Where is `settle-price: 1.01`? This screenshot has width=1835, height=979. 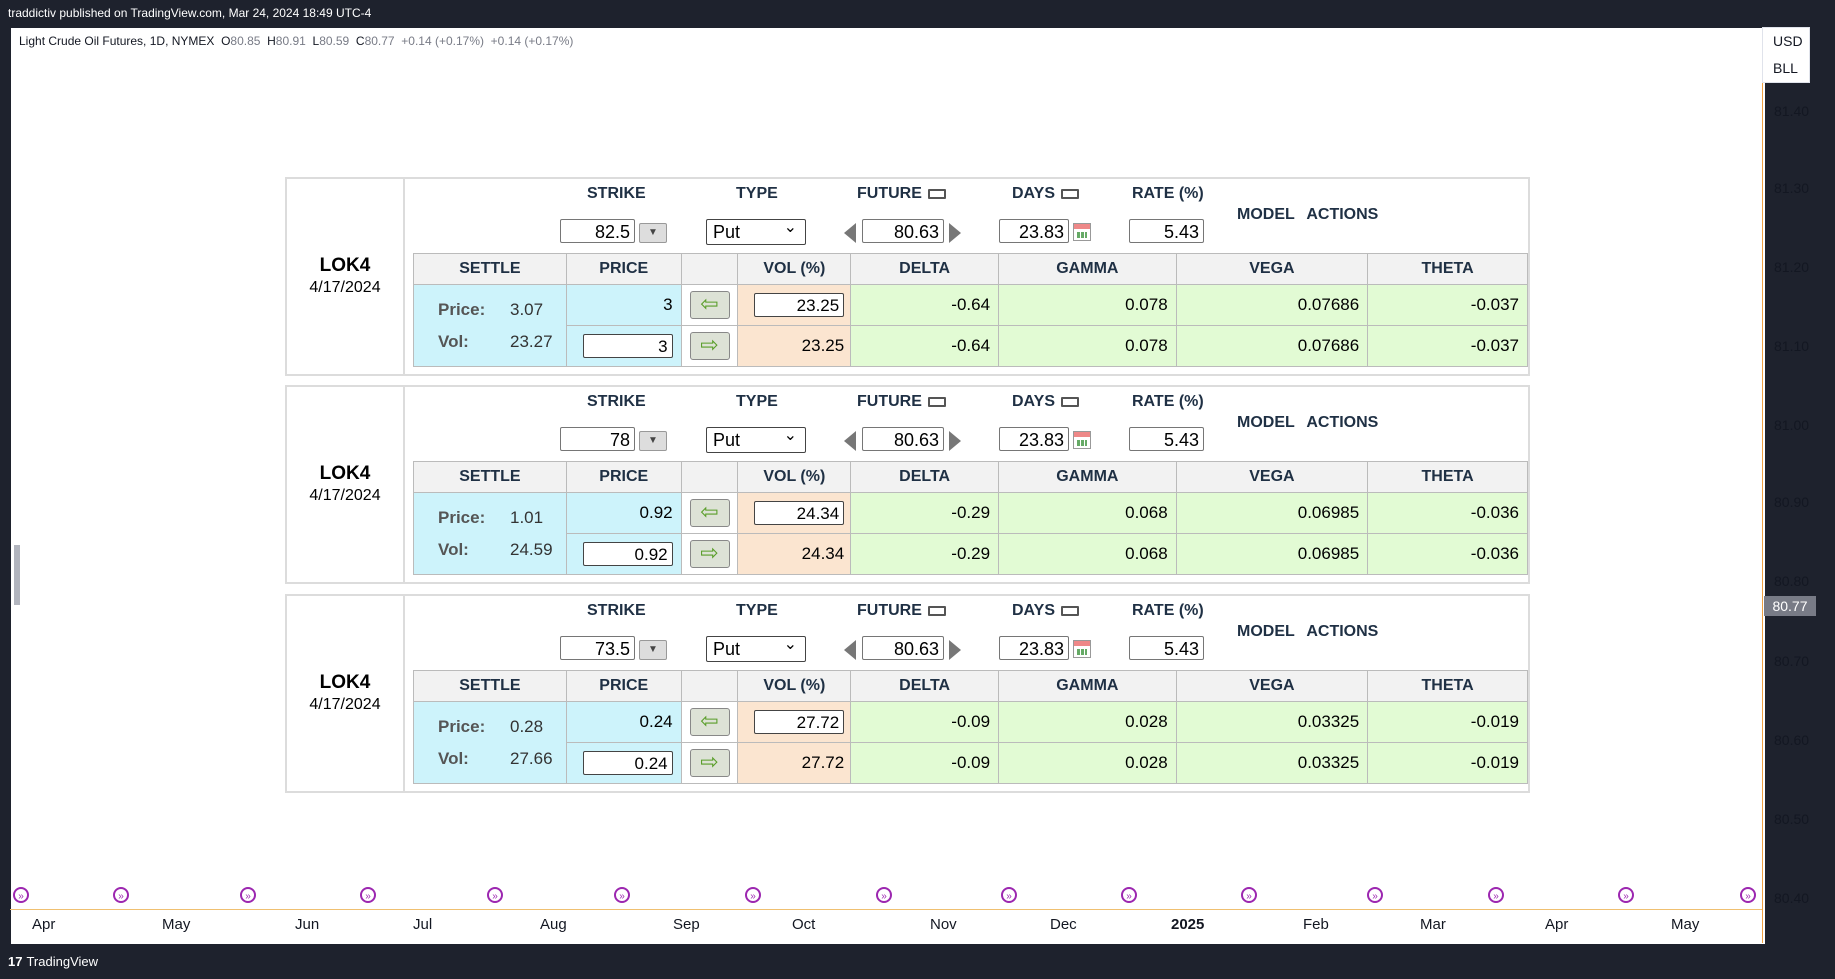
settle-price: 1.01 is located at coordinates (527, 517).